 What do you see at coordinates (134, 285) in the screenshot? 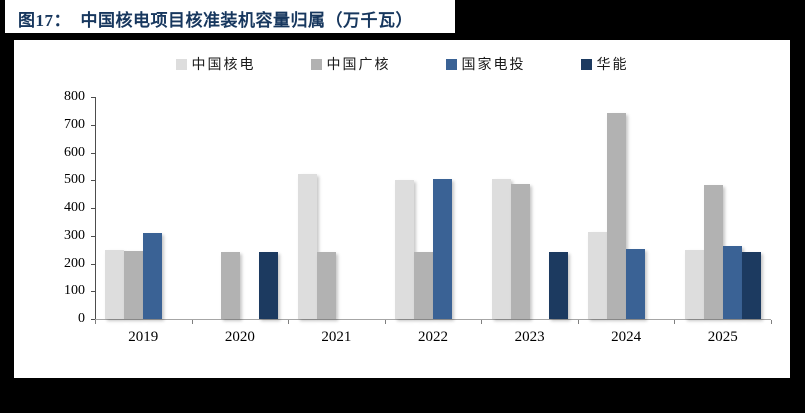
I see `bar-中国广核-2019` at bounding box center [134, 285].